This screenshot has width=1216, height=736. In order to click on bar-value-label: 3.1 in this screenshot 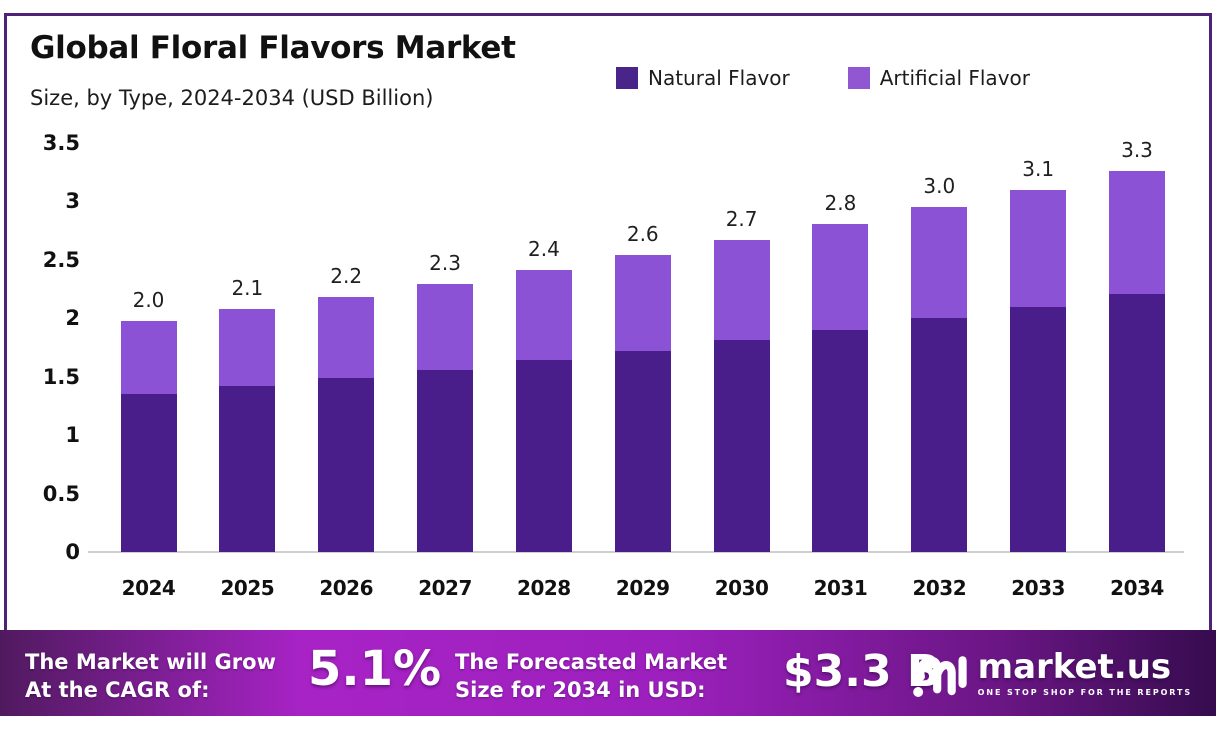, I will do `click(1038, 168)`.